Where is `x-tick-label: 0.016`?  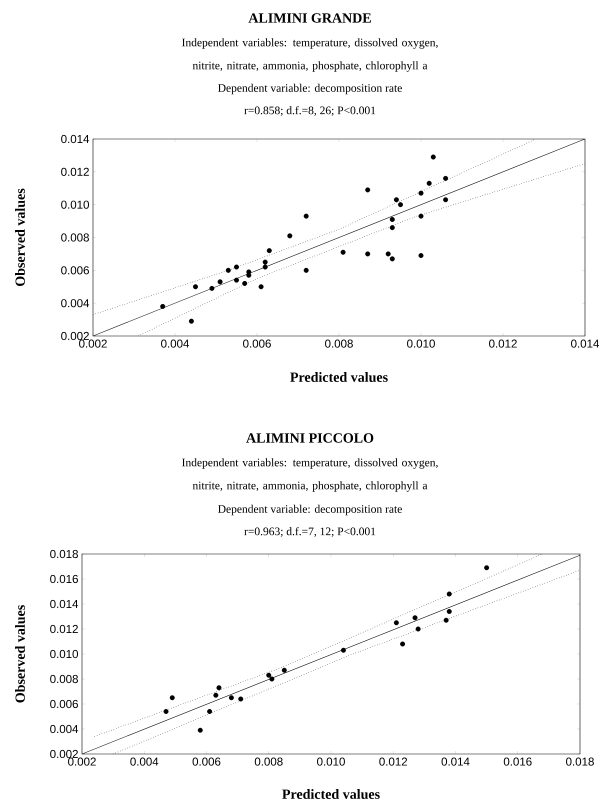
x-tick-label: 0.016 is located at coordinates (518, 762).